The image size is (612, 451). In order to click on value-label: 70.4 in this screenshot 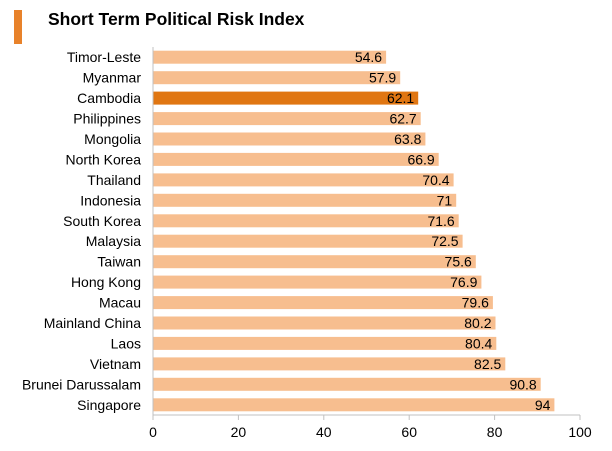, I will do `click(435, 180)`.